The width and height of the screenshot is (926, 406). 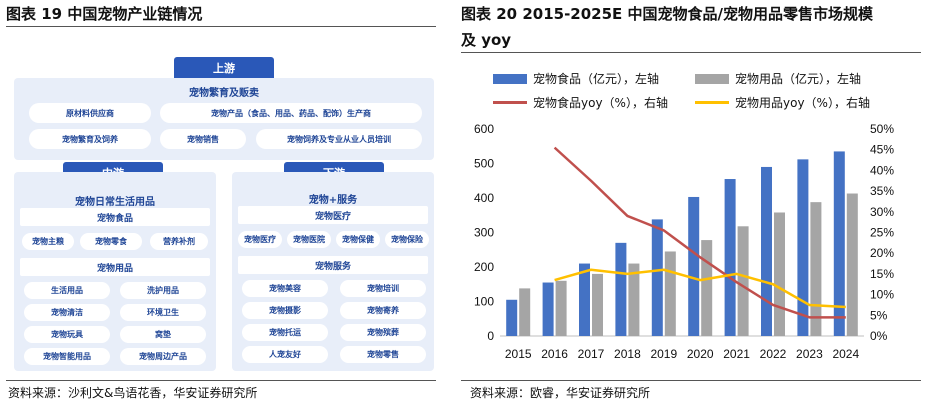 I want to click on y-right-tick-label: 10%, so click(x=882, y=295).